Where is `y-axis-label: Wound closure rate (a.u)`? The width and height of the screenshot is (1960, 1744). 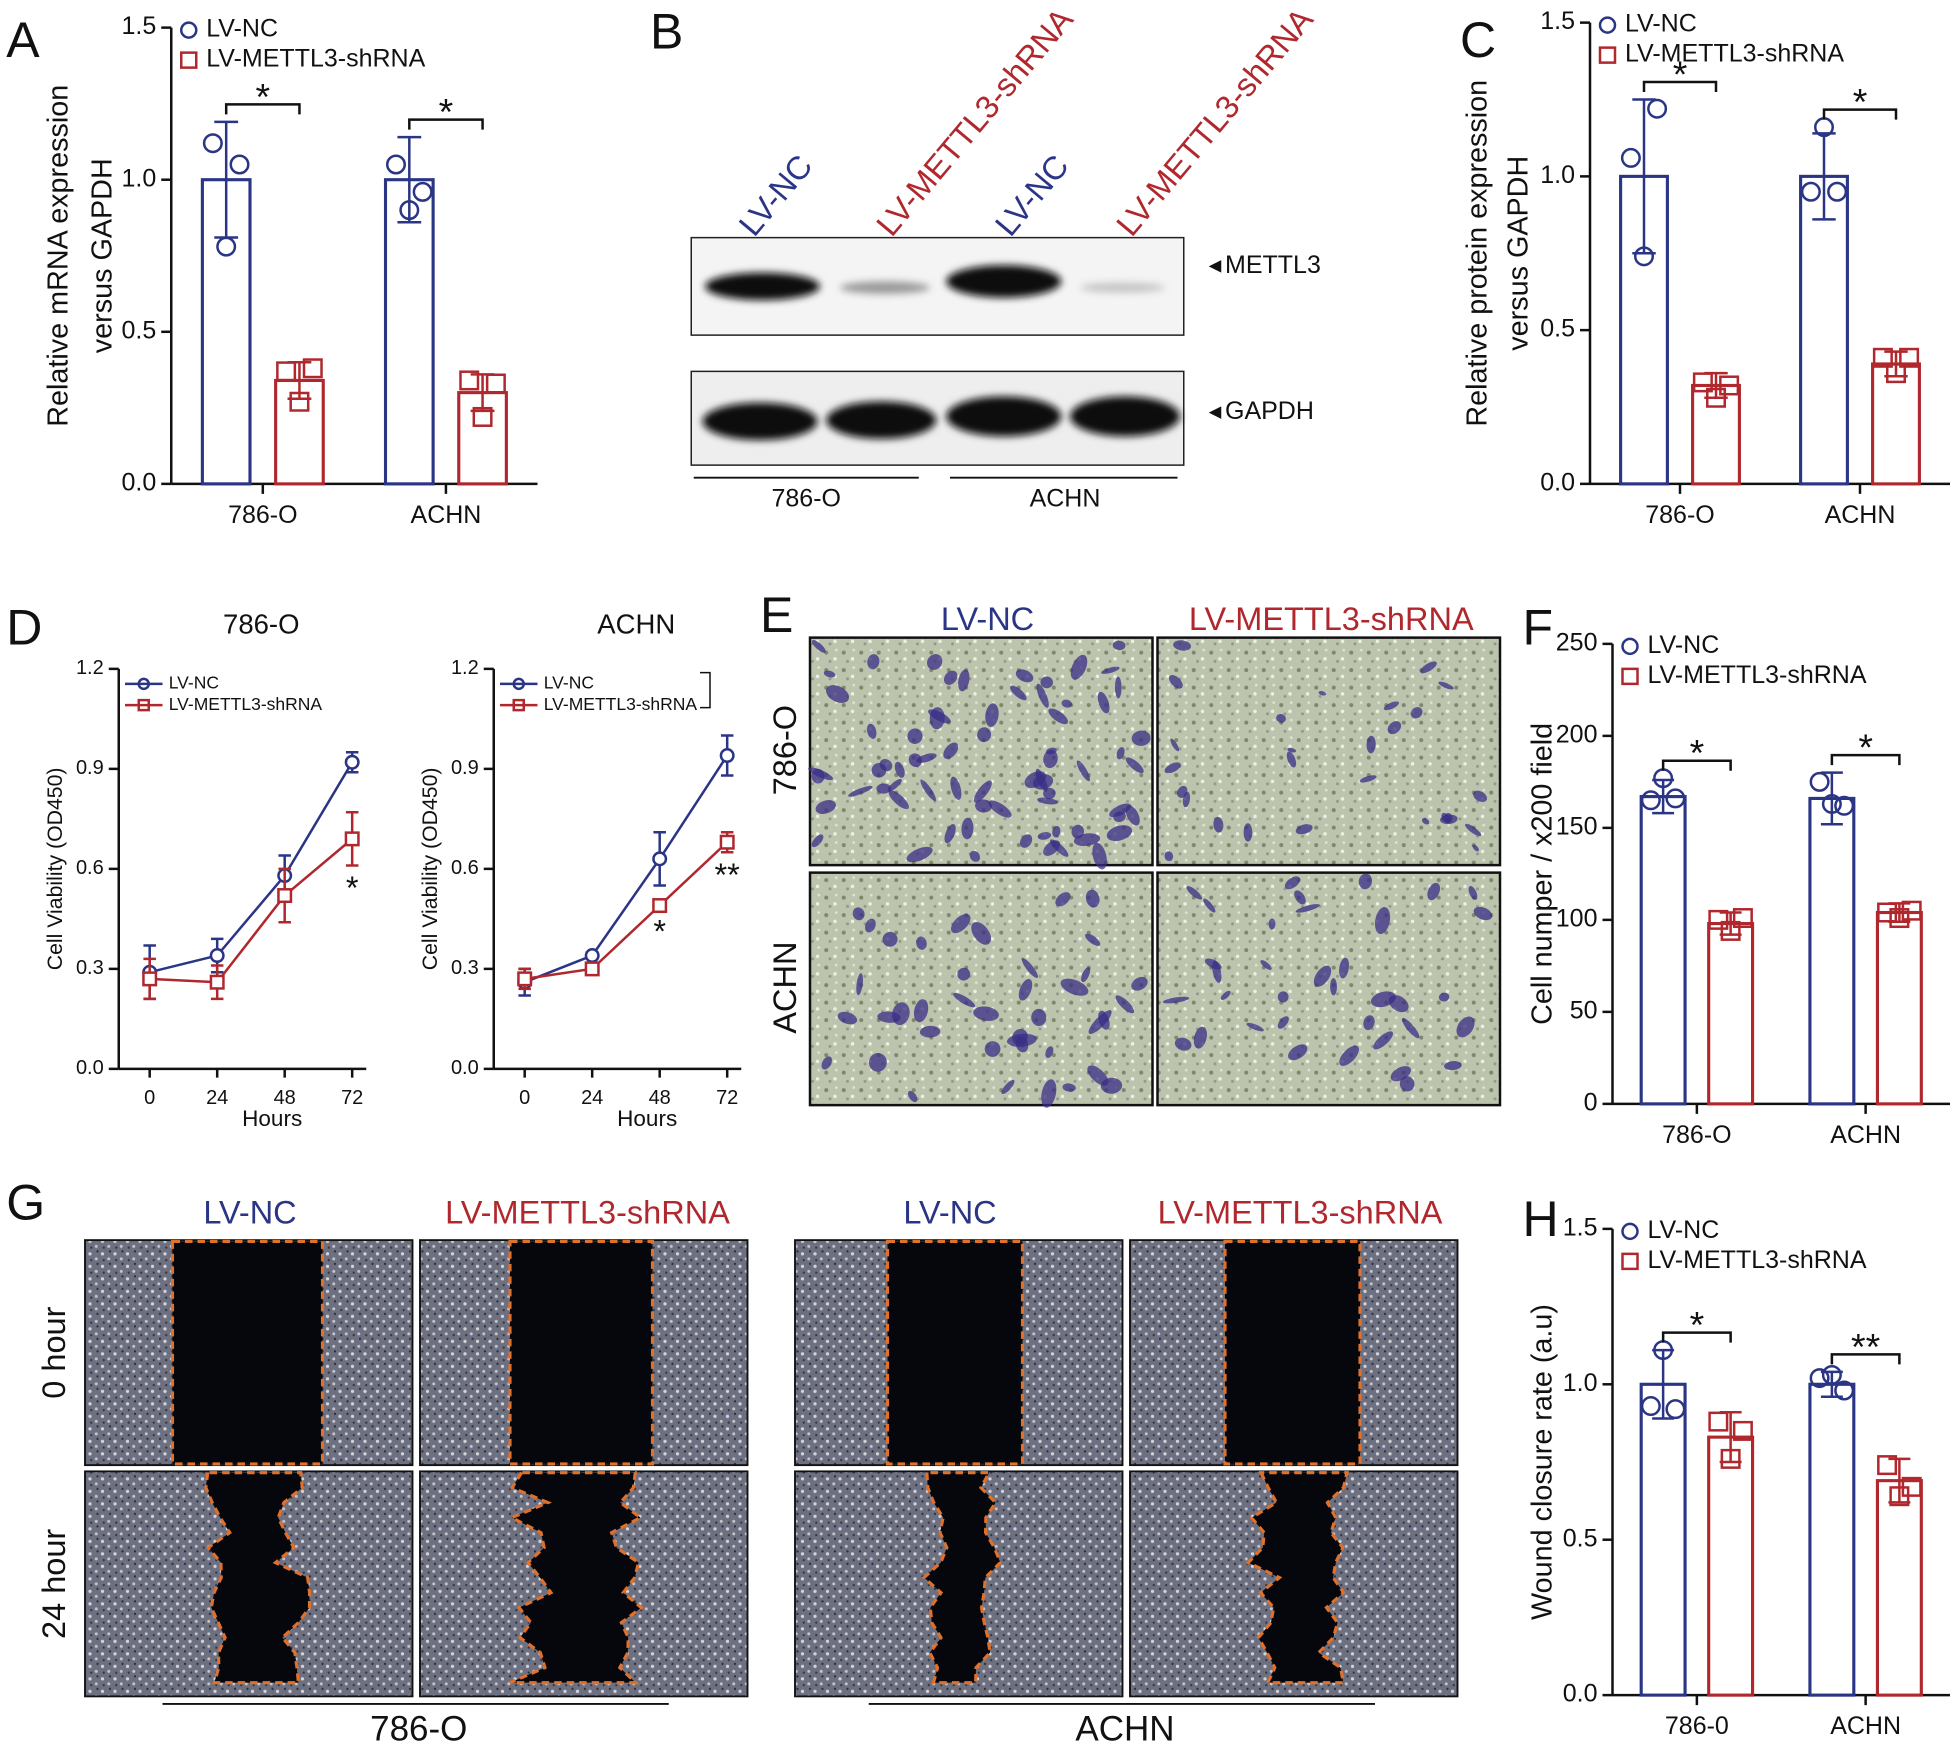 y-axis-label: Wound closure rate (a.u) is located at coordinates (1542, 1462).